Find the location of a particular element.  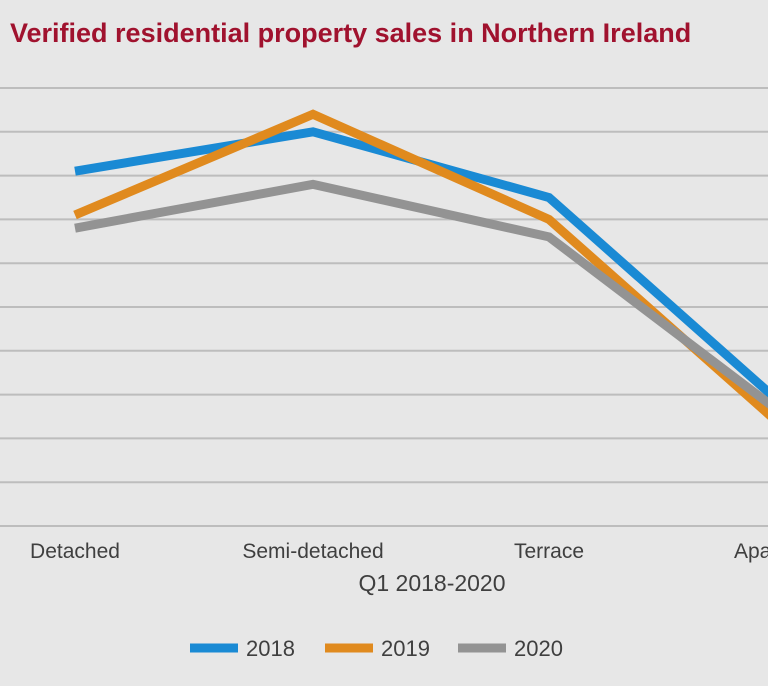

legend-label-2018: 2018 is located at coordinates (270, 648).